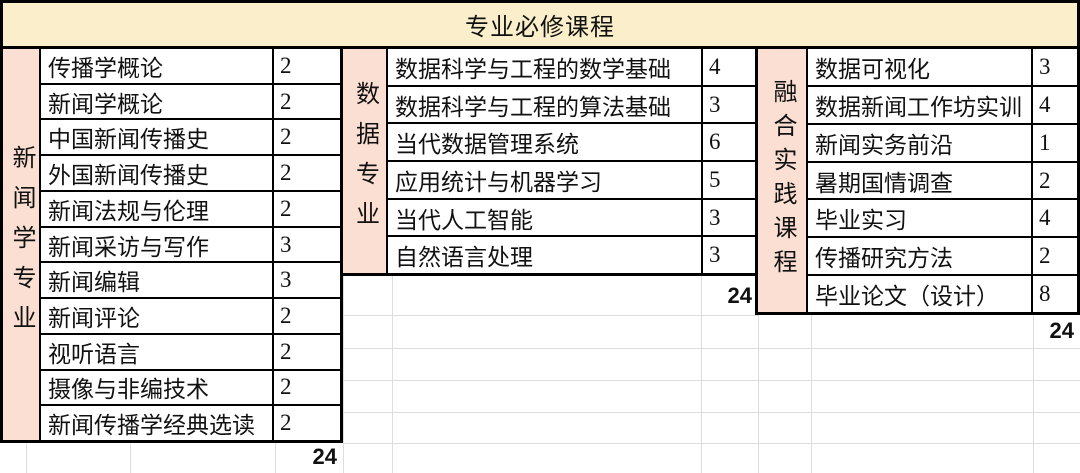 Image resolution: width=1080 pixels, height=473 pixels. What do you see at coordinates (545, 104) in the screenshot?
I see `course-name-cell: 数据科学与工程的算法基础` at bounding box center [545, 104].